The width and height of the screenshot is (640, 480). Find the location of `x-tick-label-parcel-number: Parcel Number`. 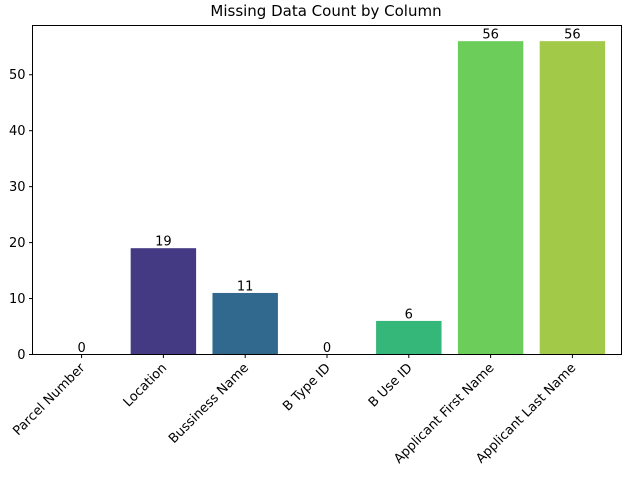

x-tick-label-parcel-number: Parcel Number is located at coordinates (49, 399).